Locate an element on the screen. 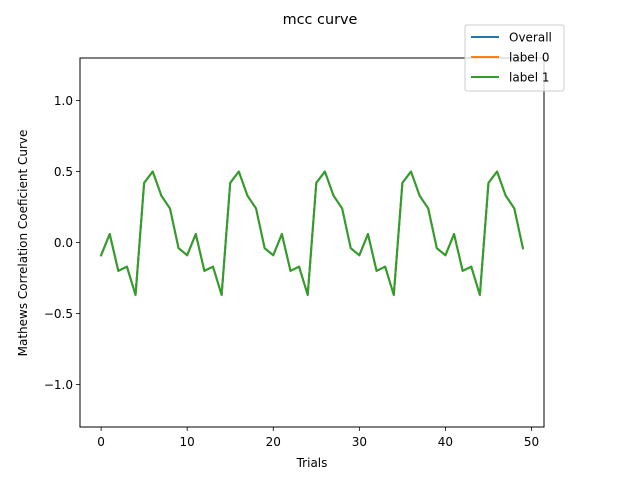 The image size is (640, 480). legend: Overall label 0 label 1 is located at coordinates (514, 58).